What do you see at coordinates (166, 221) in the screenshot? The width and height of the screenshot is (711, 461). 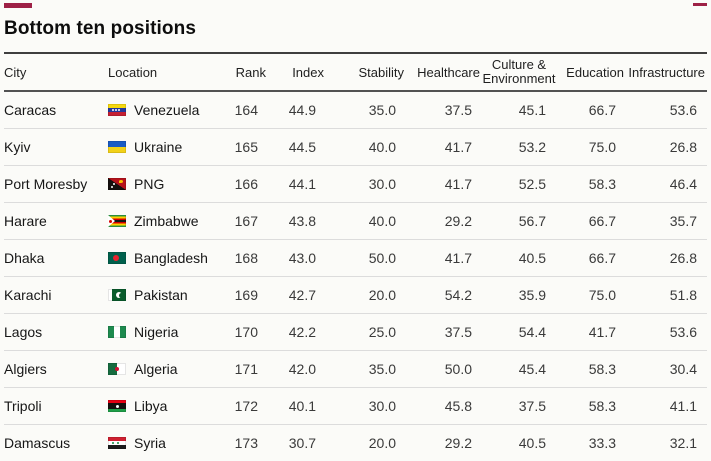 I see `country-label: Zimbabwe` at bounding box center [166, 221].